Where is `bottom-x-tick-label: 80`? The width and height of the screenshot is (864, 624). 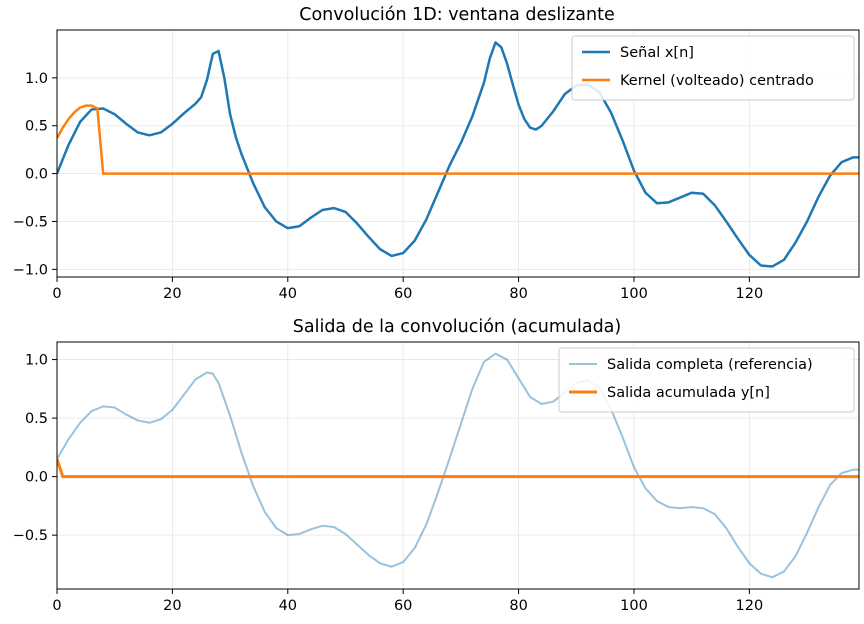
bottom-x-tick-label: 80 is located at coordinates (518, 606).